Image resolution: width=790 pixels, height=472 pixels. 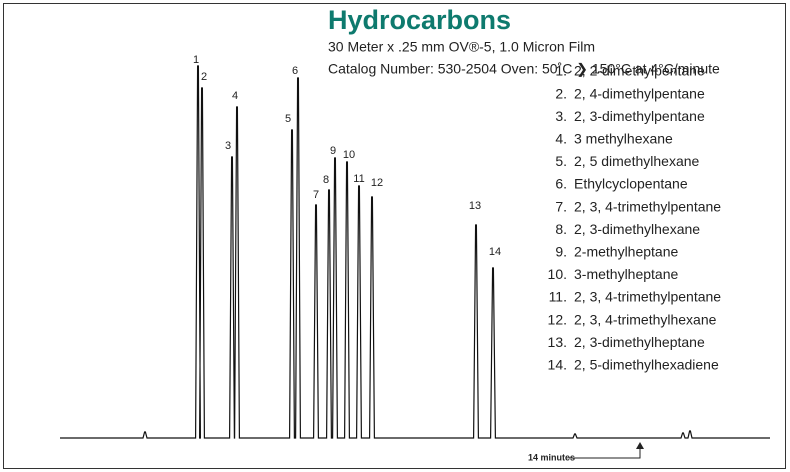 I want to click on peak-label: 4, so click(x=235, y=96).